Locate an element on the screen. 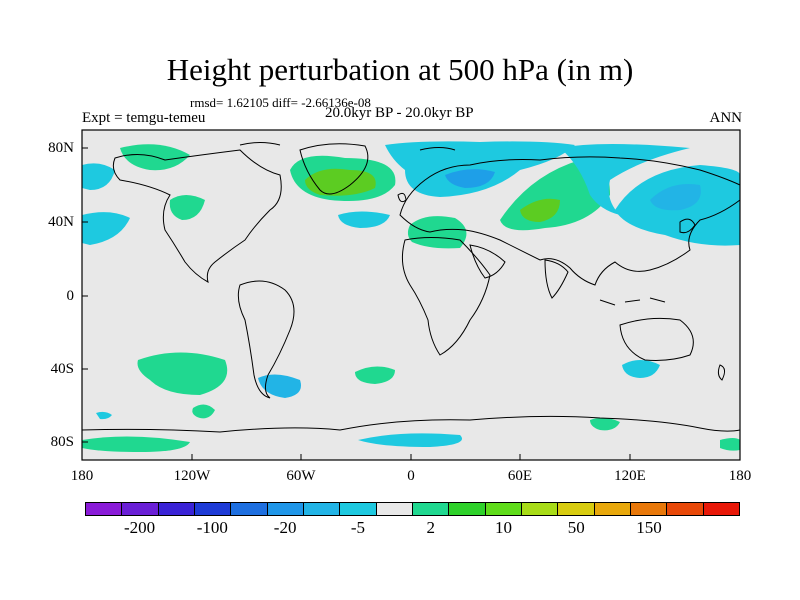 Image resolution: width=800 pixels, height=600 pixels. coast-arabia is located at coordinates (487, 261).